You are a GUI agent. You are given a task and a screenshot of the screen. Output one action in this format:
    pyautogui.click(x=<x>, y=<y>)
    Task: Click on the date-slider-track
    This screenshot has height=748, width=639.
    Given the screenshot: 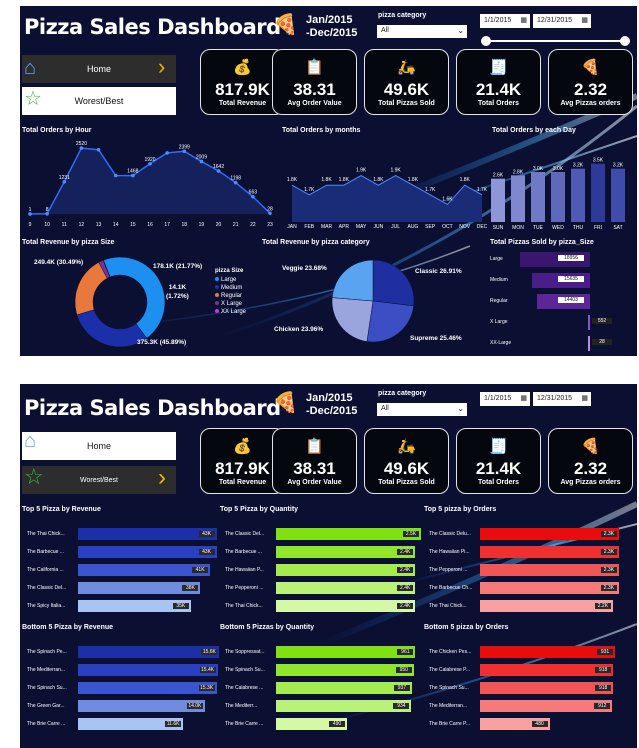 What is the action you would take?
    pyautogui.click(x=556, y=41)
    